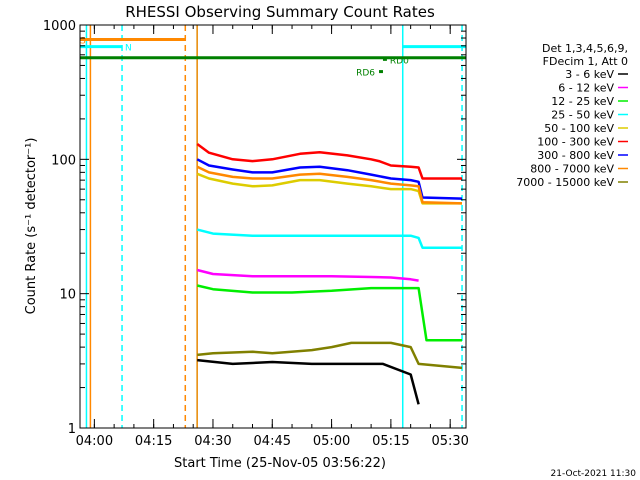 Image resolution: width=640 pixels, height=480 pixels. What do you see at coordinates (365, 74) in the screenshot?
I see `flag-label: RD6` at bounding box center [365, 74].